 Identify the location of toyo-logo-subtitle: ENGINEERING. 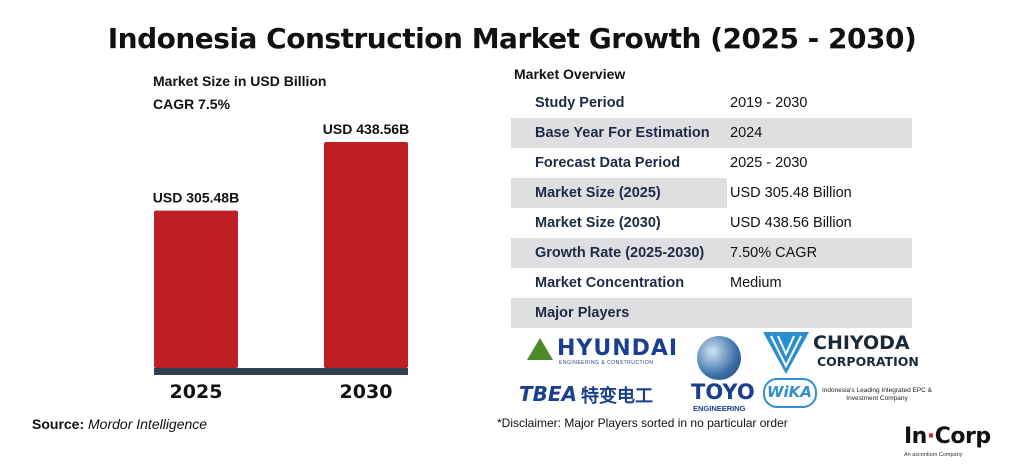
(719, 408).